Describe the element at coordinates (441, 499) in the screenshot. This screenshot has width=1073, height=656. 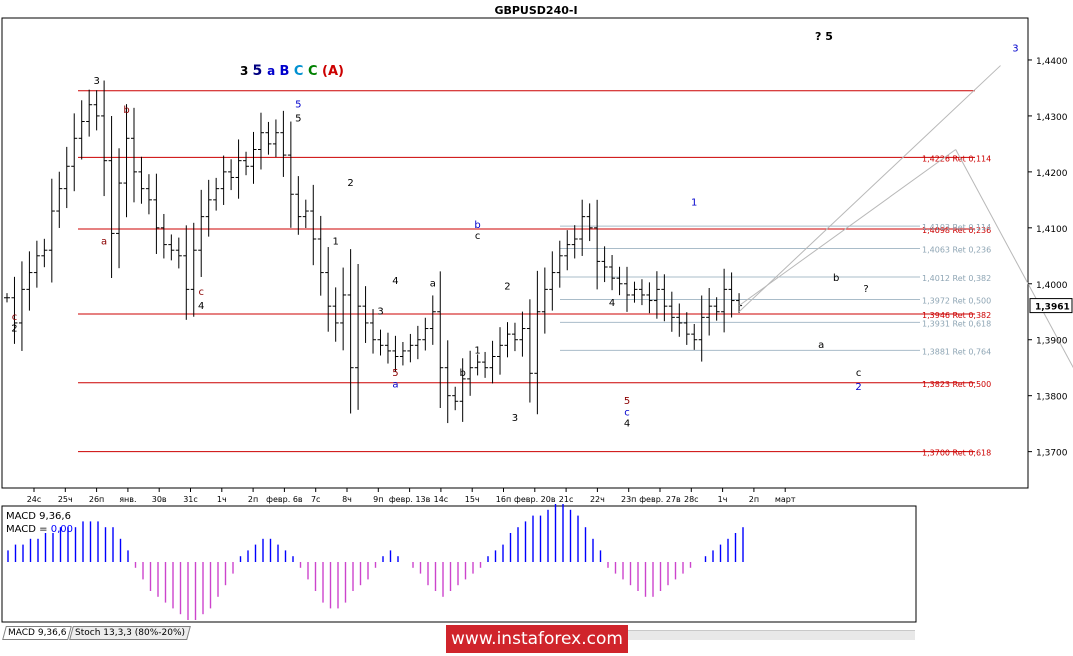
I see `x-tick-label: 14с` at that location.